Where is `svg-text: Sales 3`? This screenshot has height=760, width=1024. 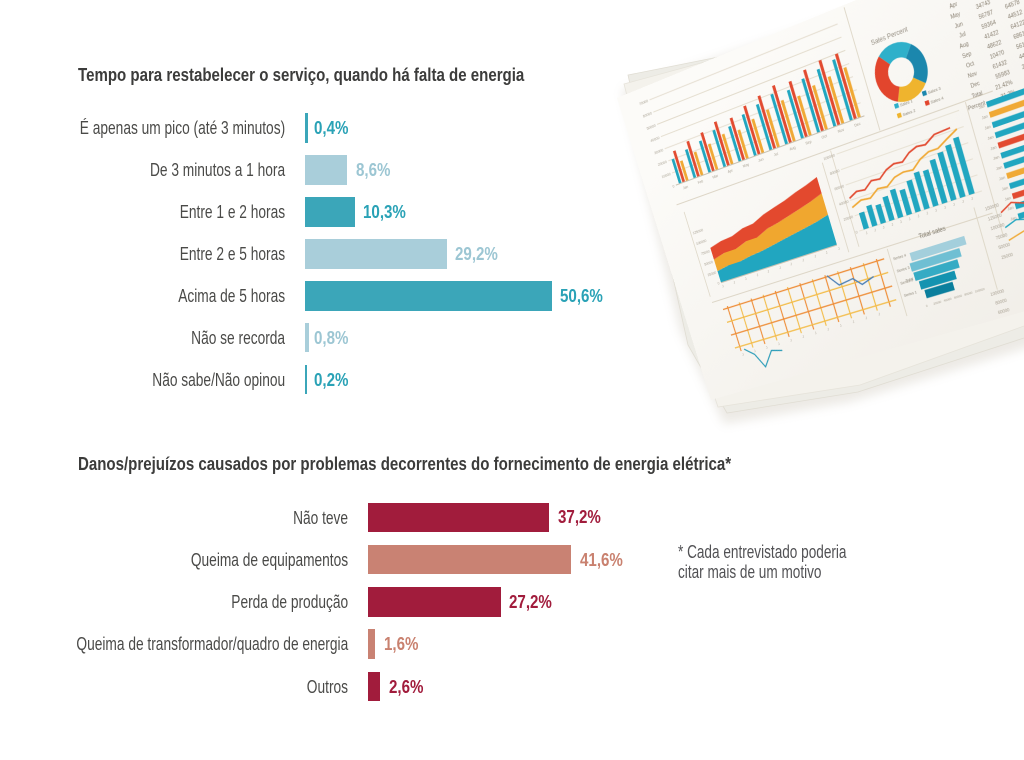 svg-text: Sales 3 is located at coordinates (934, 91).